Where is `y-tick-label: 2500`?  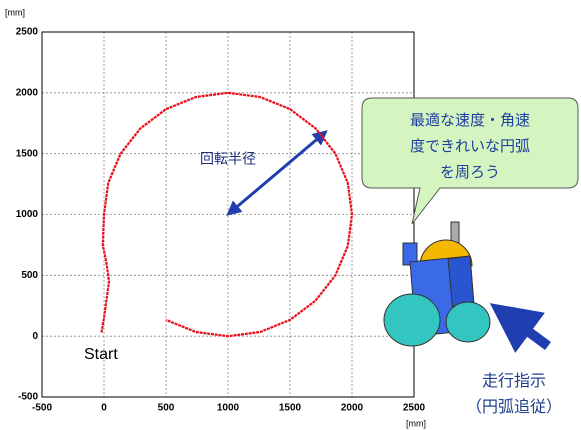
y-tick-label: 2500 is located at coordinates (27, 32).